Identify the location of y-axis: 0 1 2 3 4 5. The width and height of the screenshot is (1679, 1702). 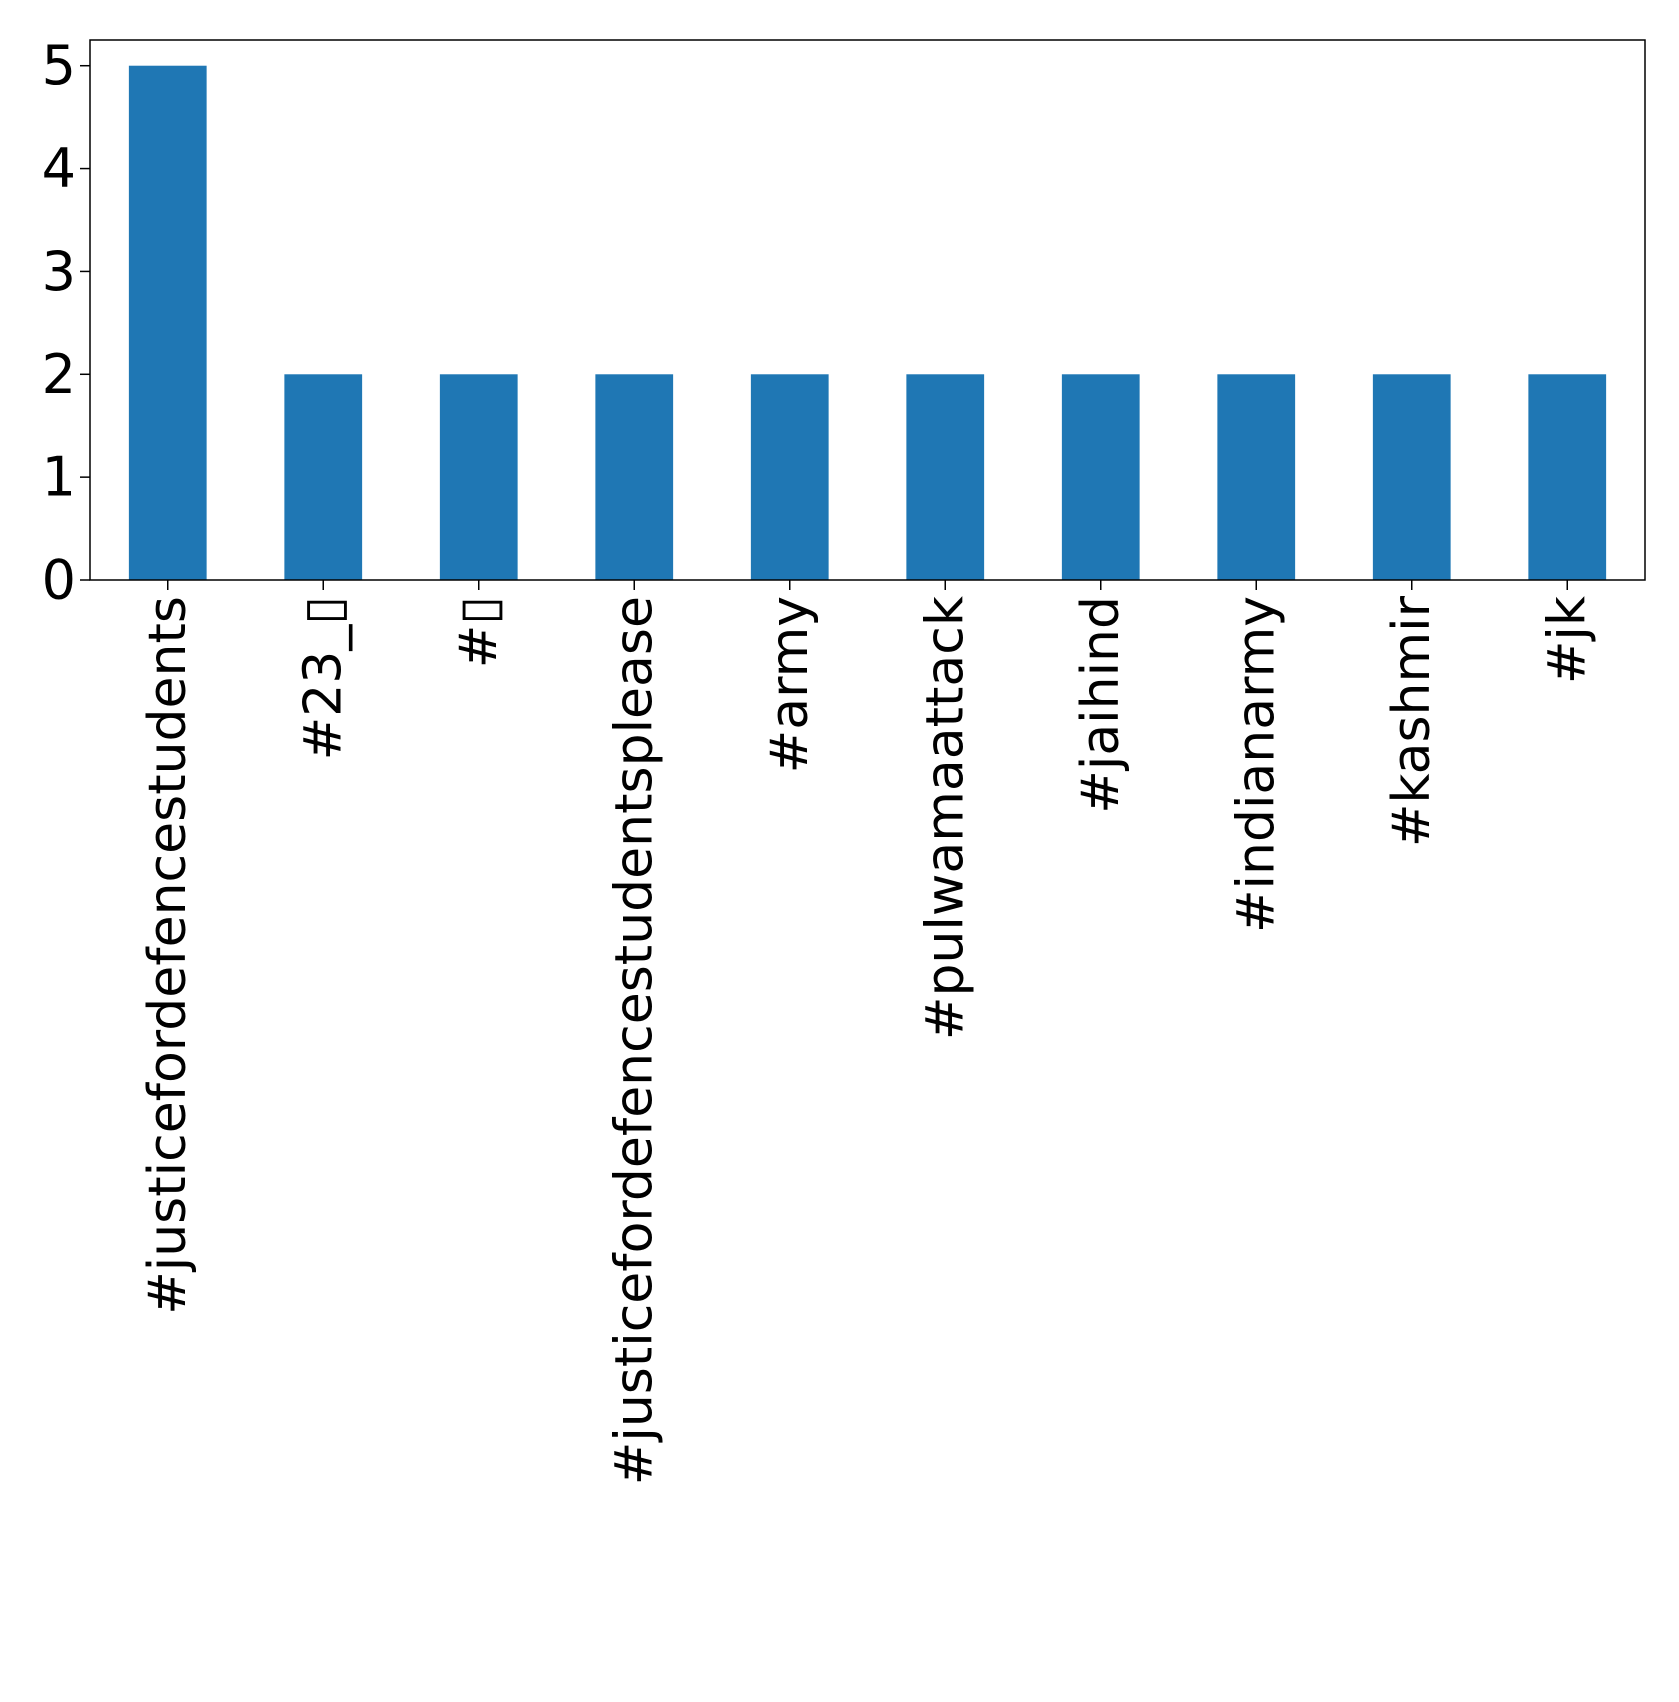
(66, 323).